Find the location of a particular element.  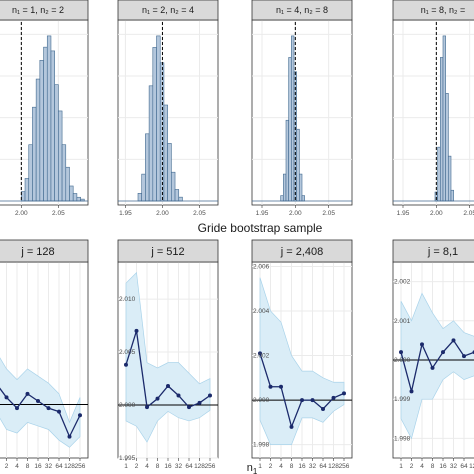

y-tick-label: 2.001 is located at coordinates (402, 321).